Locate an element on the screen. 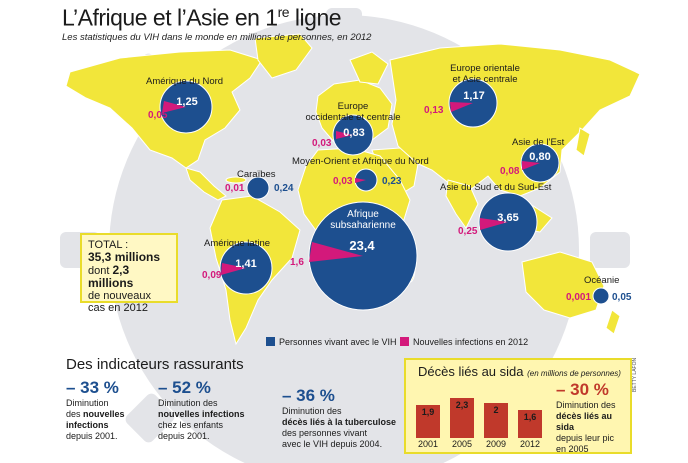 This screenshot has width=688, height=463. value-subsaharan-new: 1,6 is located at coordinates (297, 262).